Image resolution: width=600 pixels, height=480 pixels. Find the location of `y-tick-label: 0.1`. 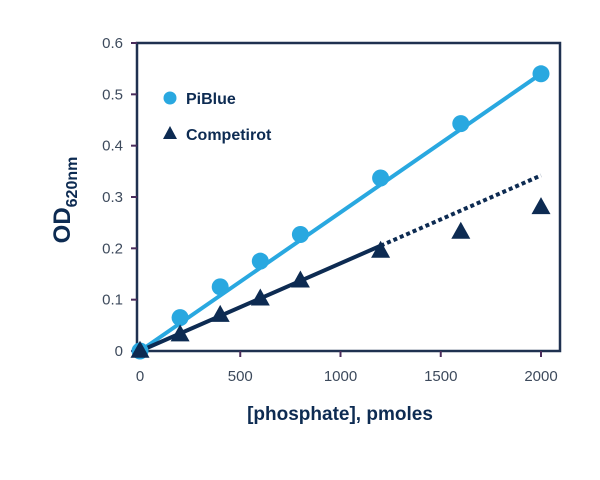

y-tick-label: 0.1 is located at coordinates (112, 300).